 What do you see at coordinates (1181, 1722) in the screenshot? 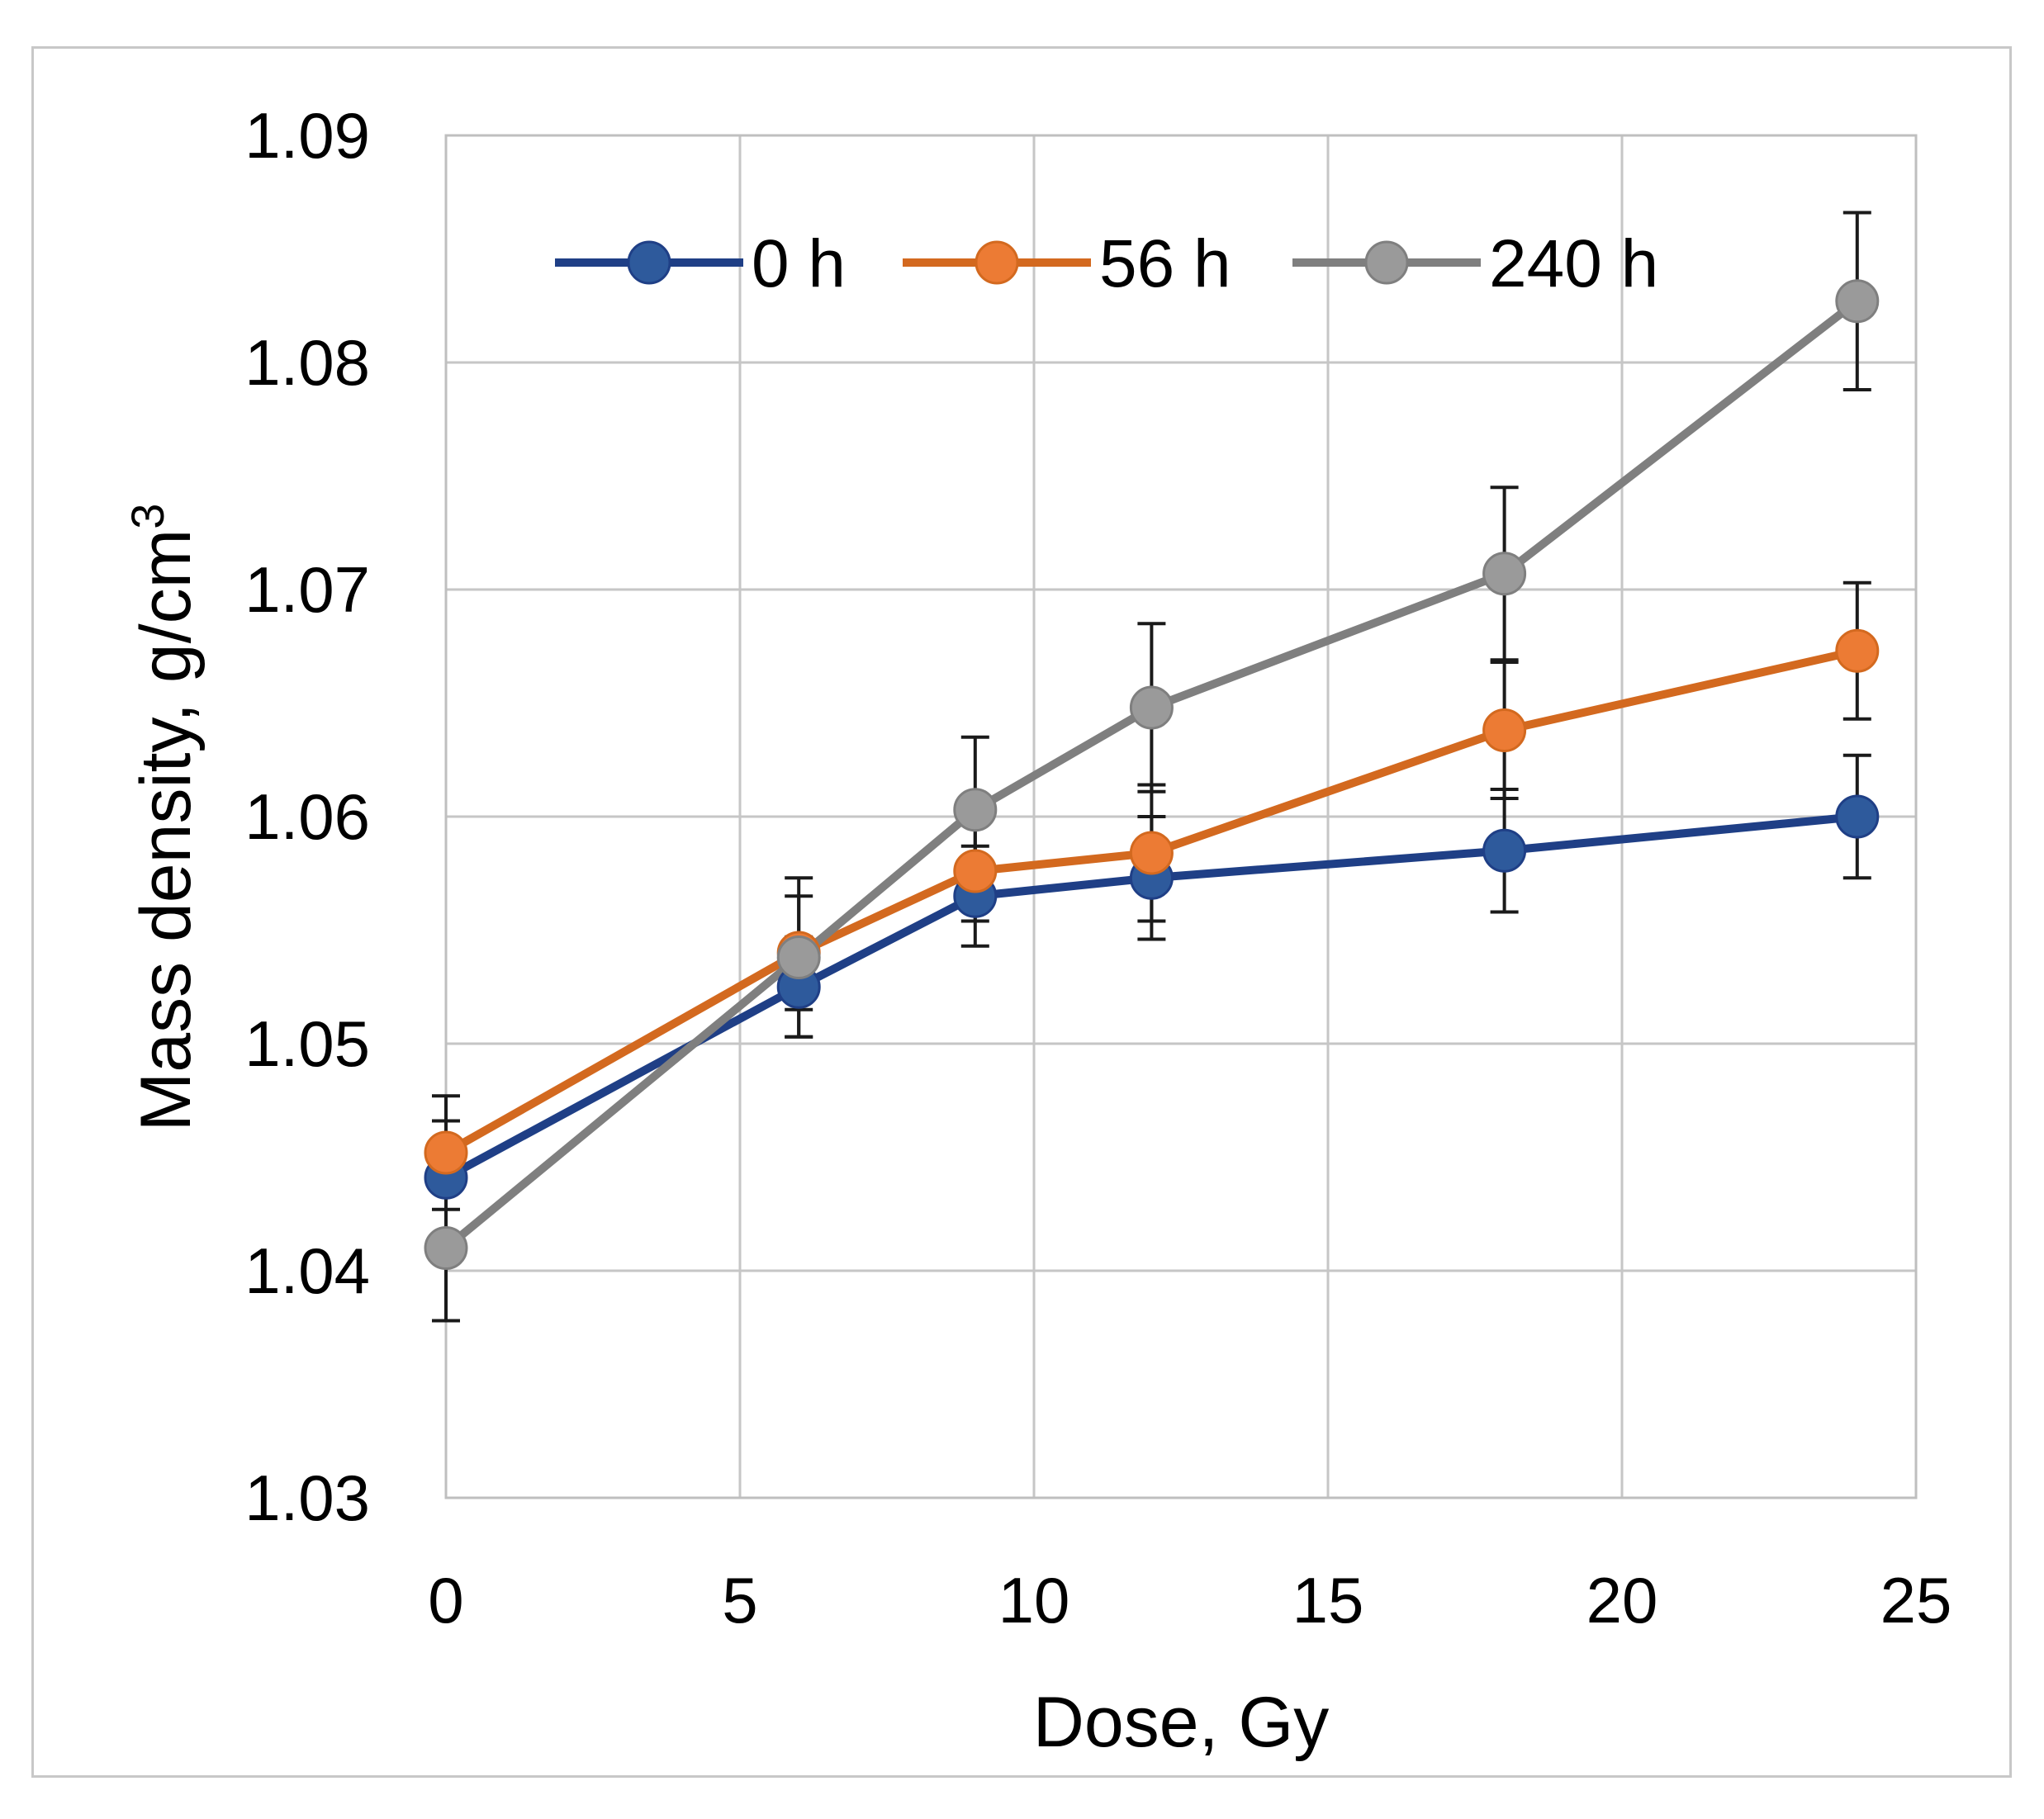
I see `x-axis-title: Dose, Gy` at bounding box center [1181, 1722].